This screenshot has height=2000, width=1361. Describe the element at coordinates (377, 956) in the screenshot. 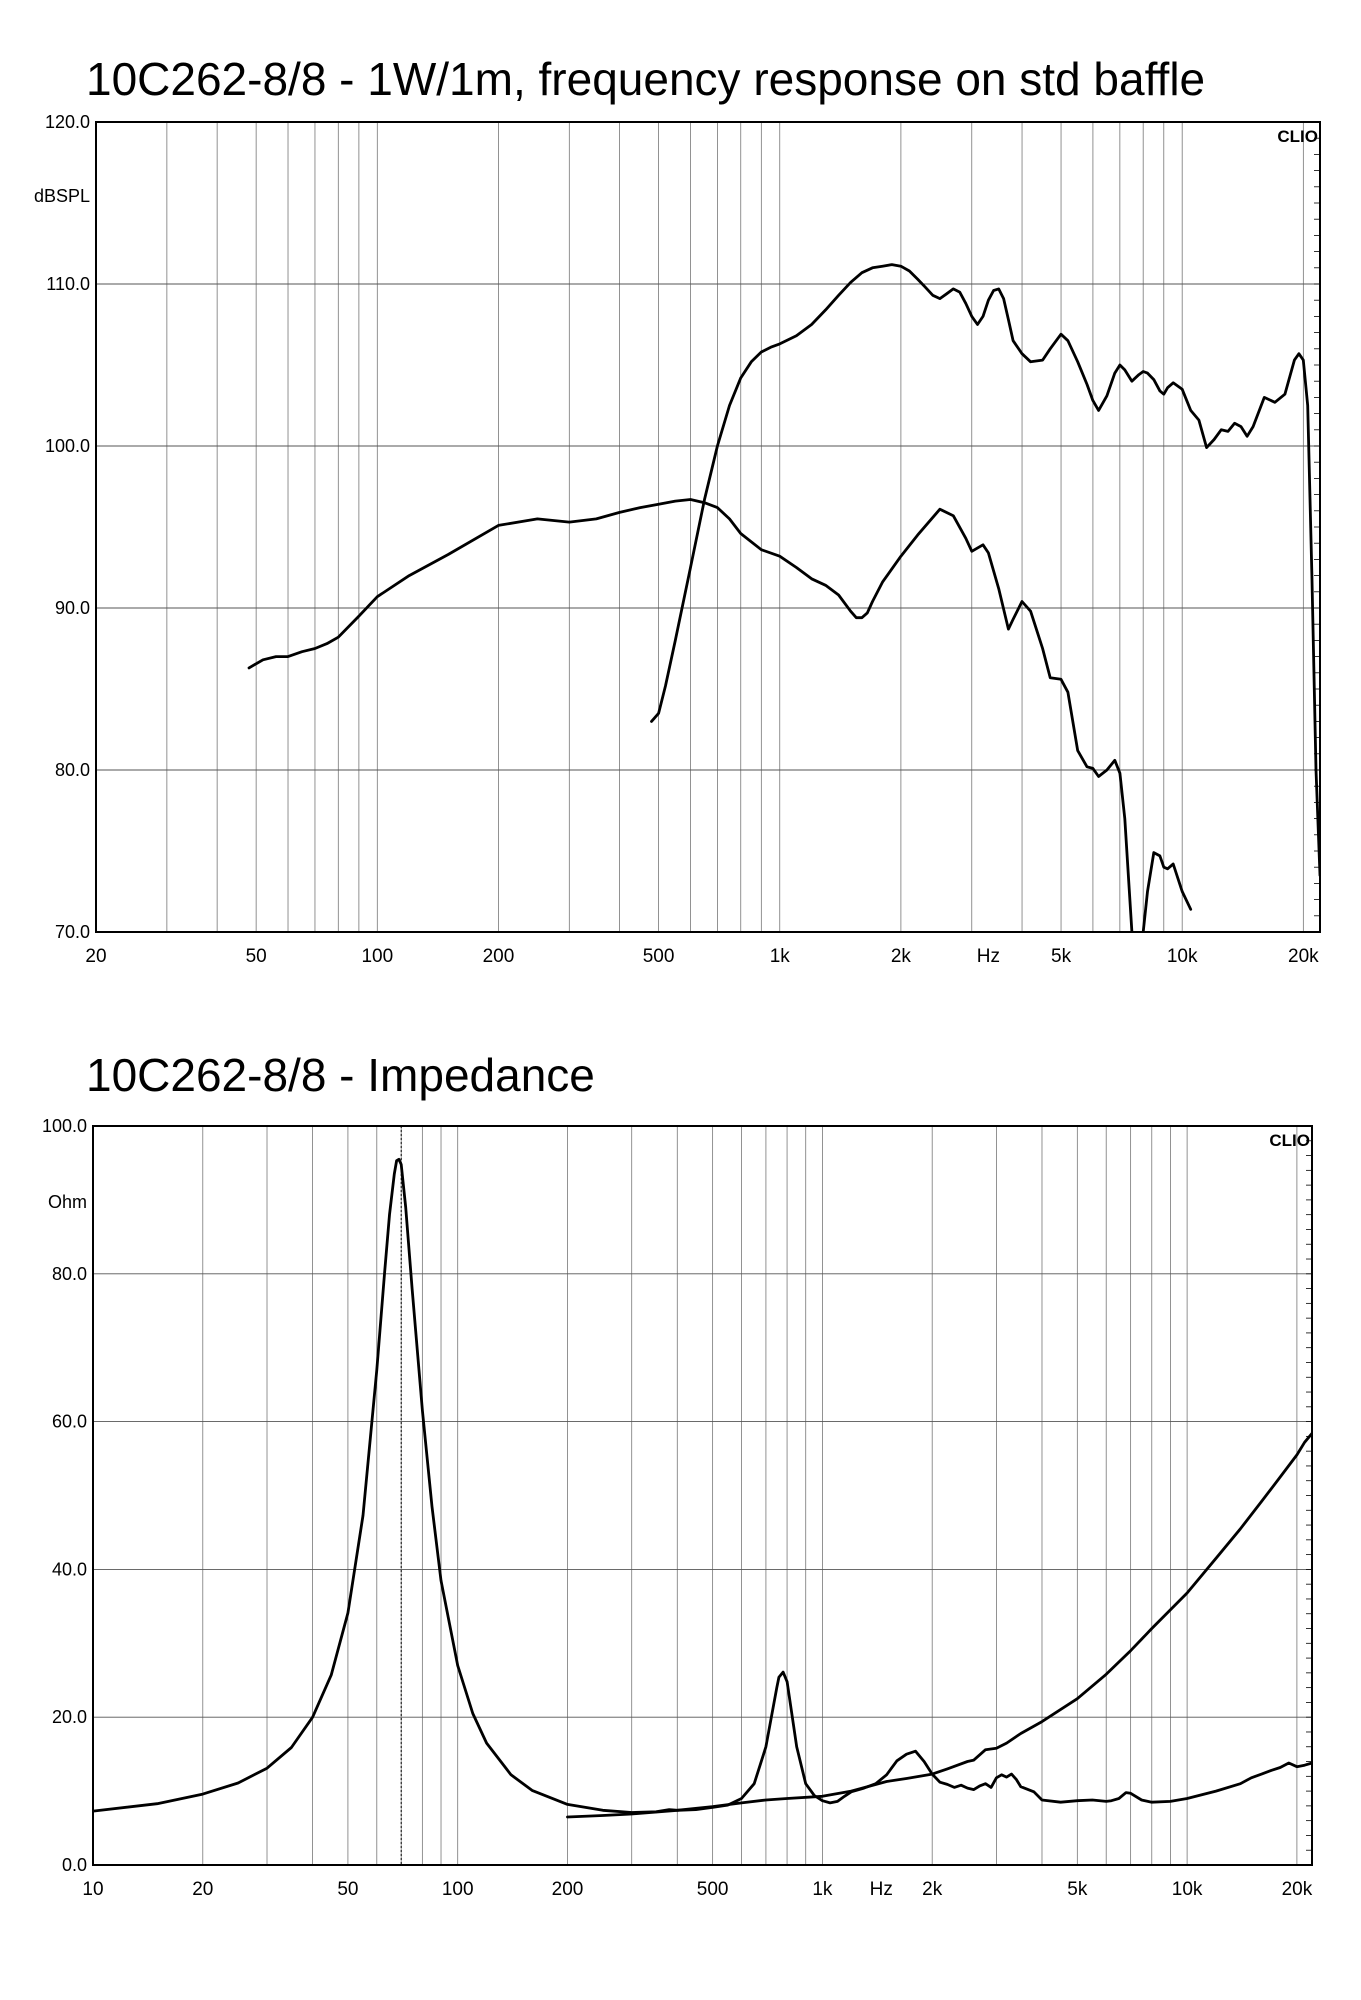

I see `chart-1-xtick-label: 100` at that location.